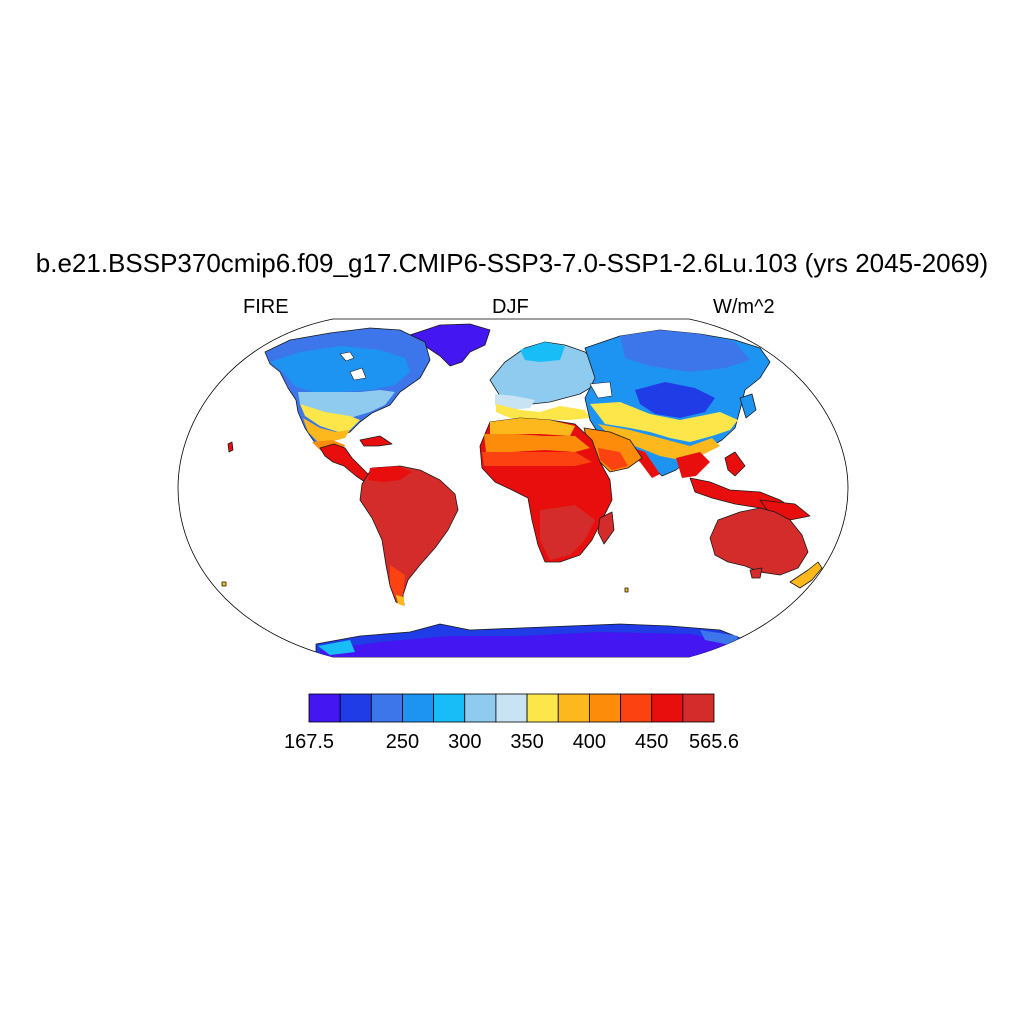  What do you see at coordinates (744, 307) in the screenshot?
I see `units-label: W/m^2` at bounding box center [744, 307].